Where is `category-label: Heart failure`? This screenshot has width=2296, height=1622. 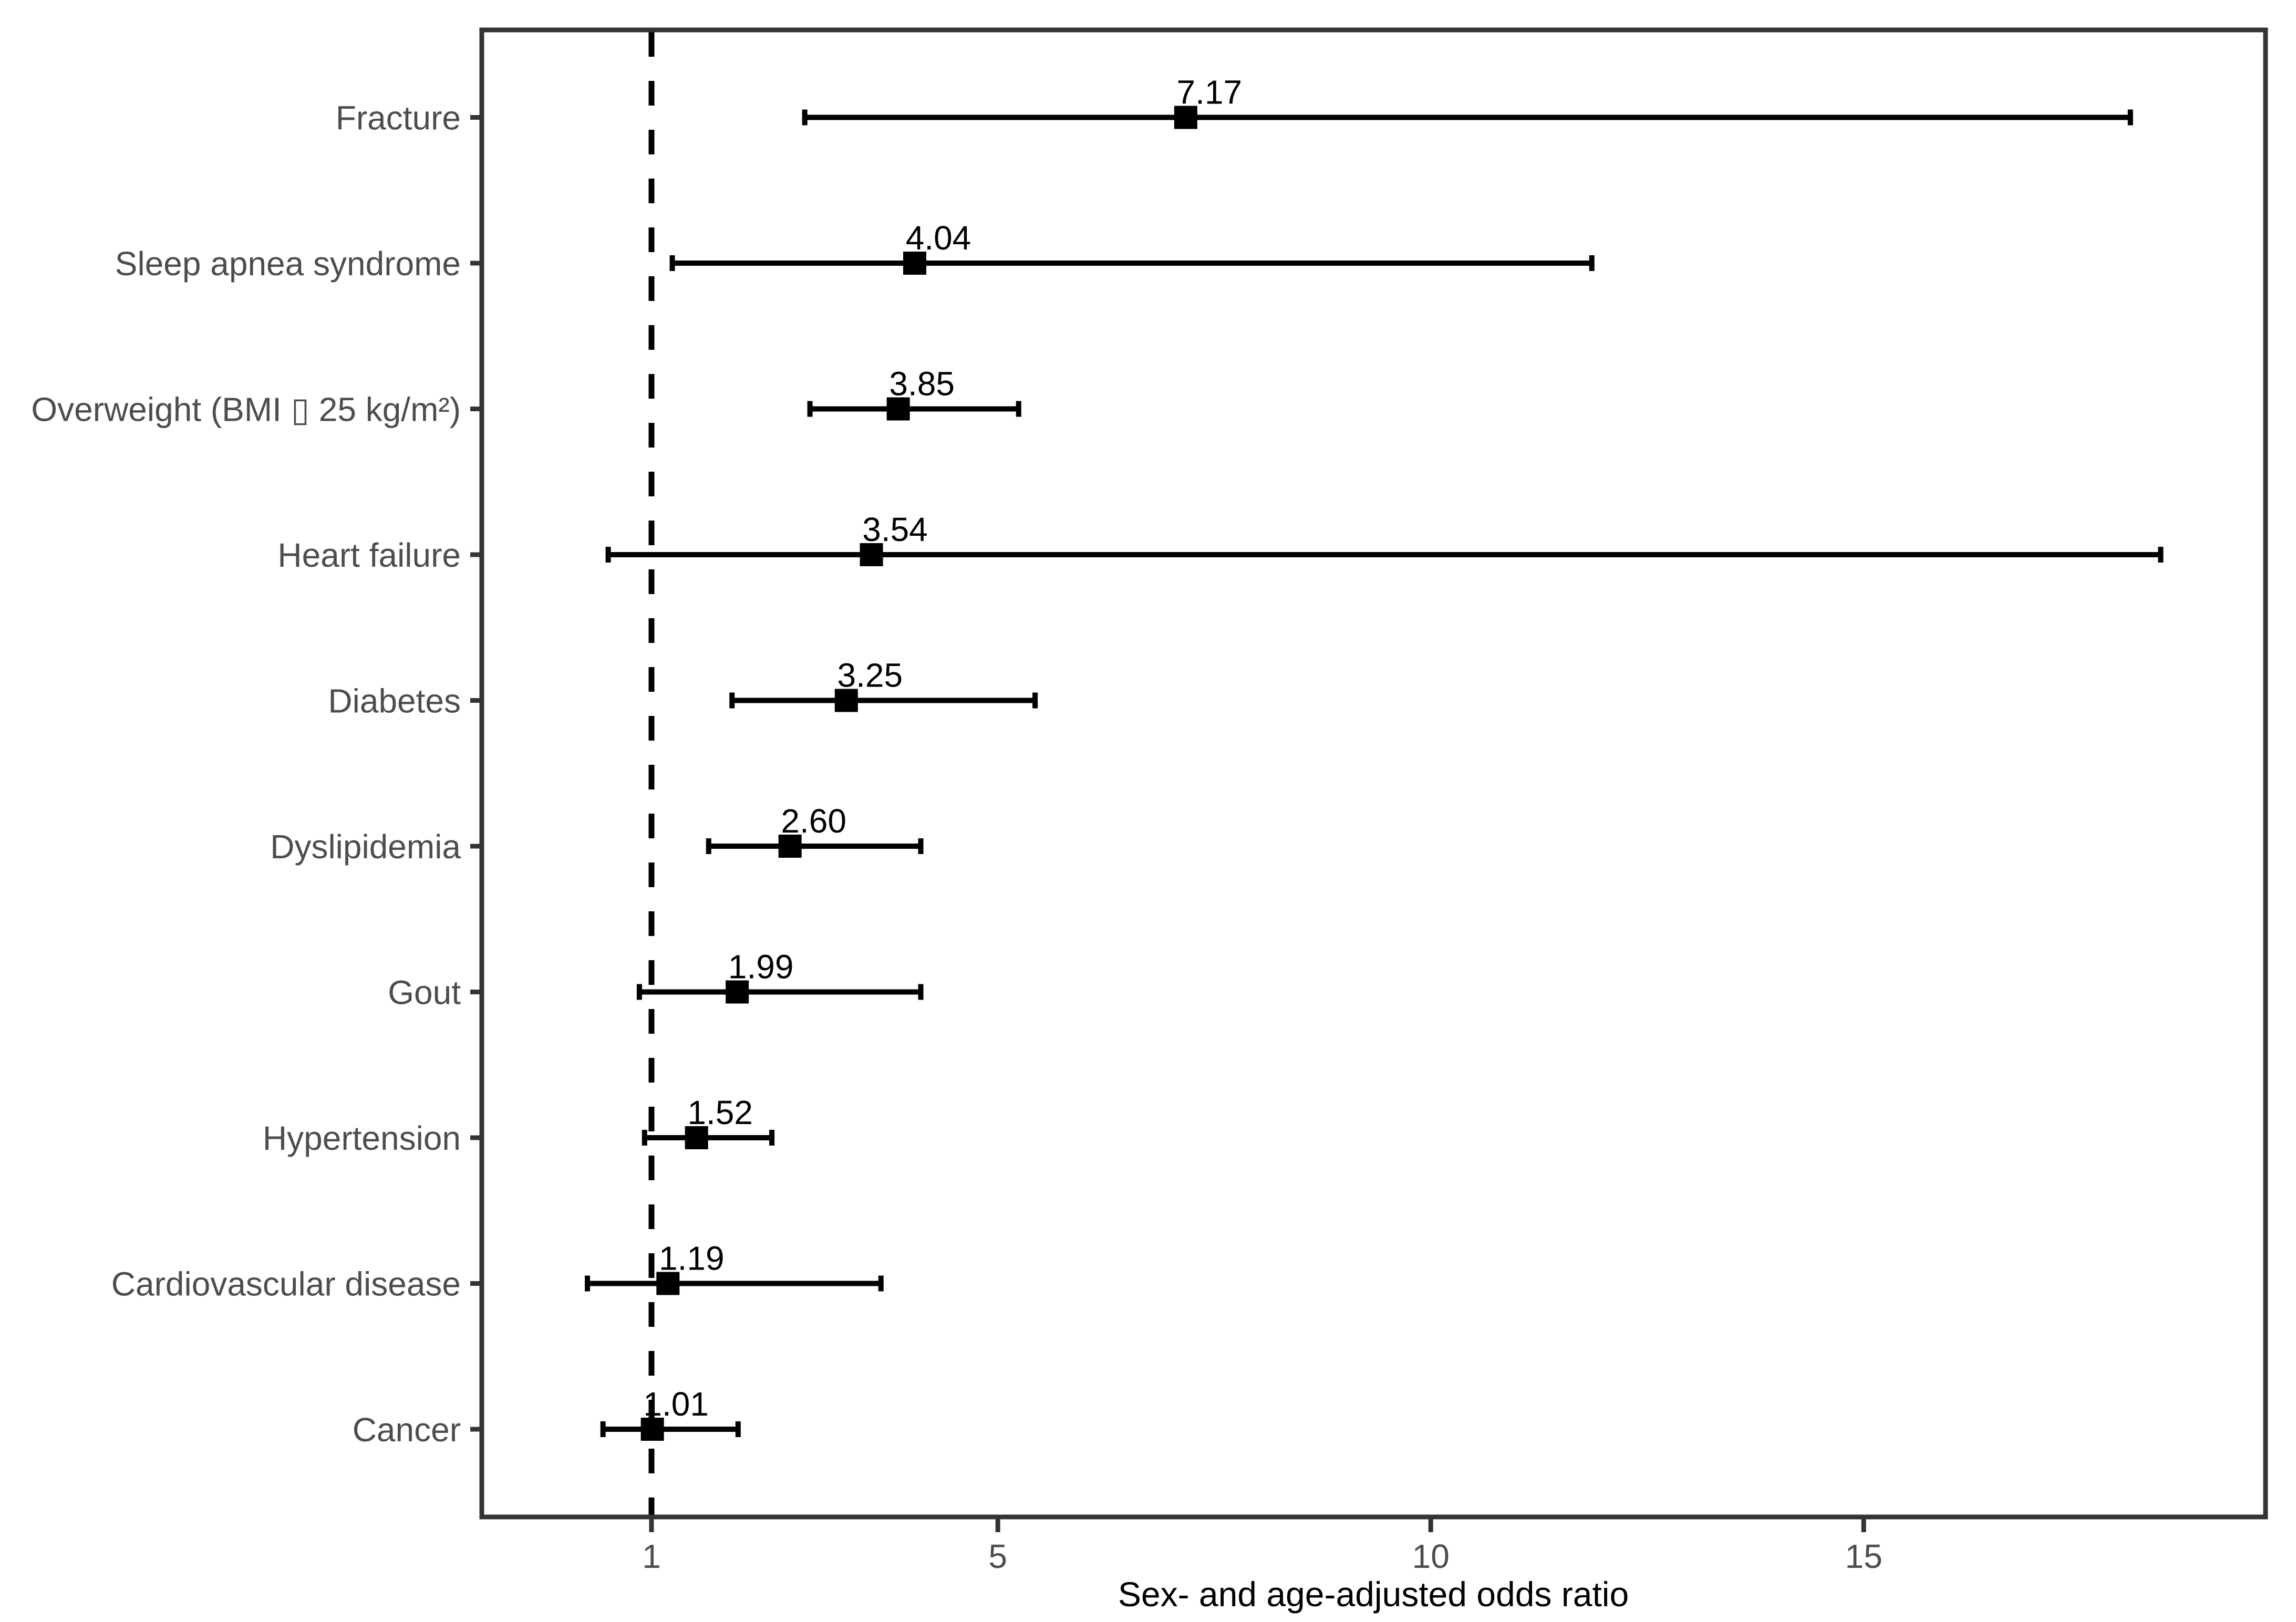 category-label: Heart failure is located at coordinates (369, 555).